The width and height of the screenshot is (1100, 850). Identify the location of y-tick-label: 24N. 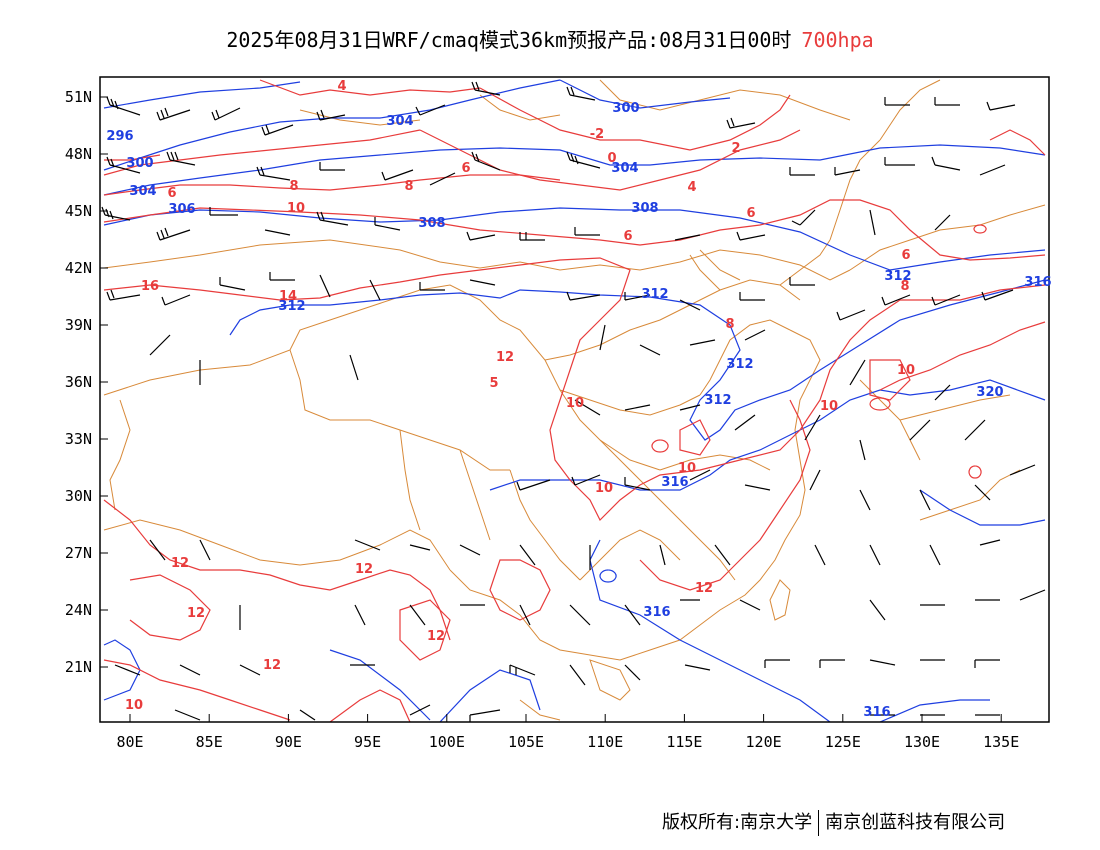
(78, 610).